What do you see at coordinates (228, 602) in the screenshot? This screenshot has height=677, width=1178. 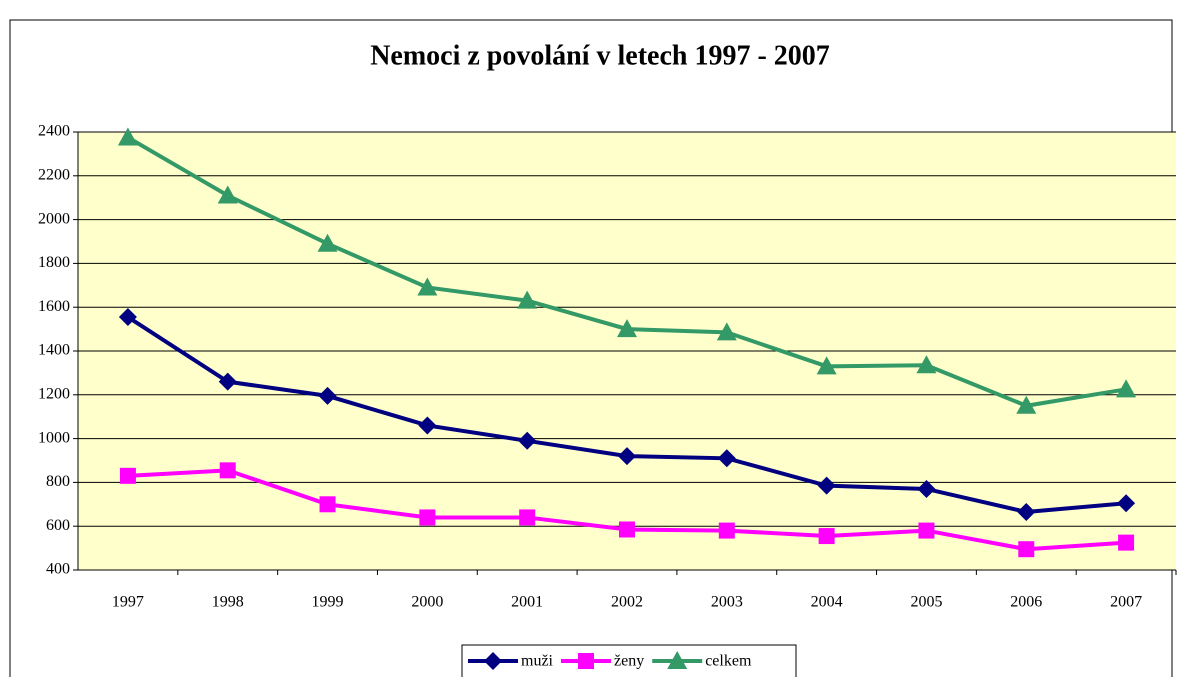 I see `x-tick-label: 1998` at bounding box center [228, 602].